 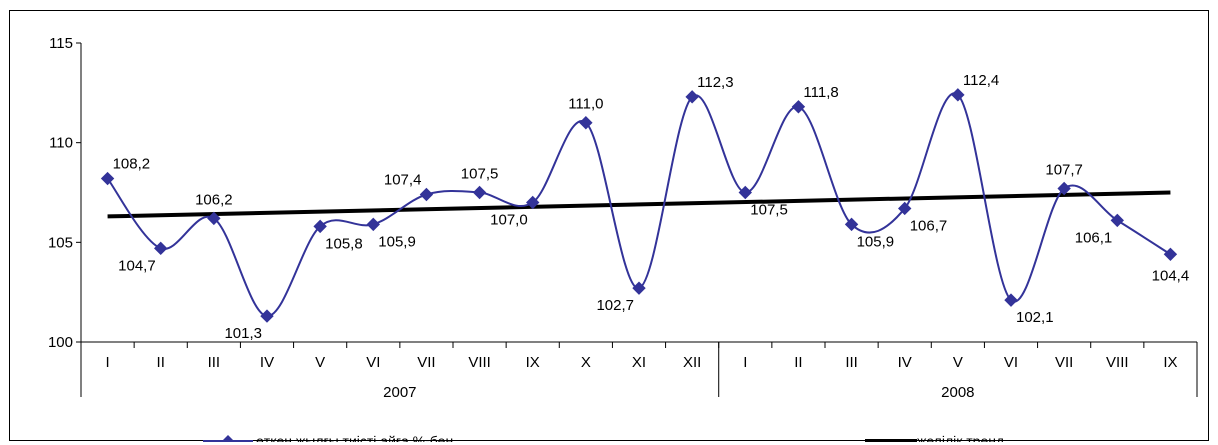 I want to click on data-label: 106,2, so click(x=214, y=199).